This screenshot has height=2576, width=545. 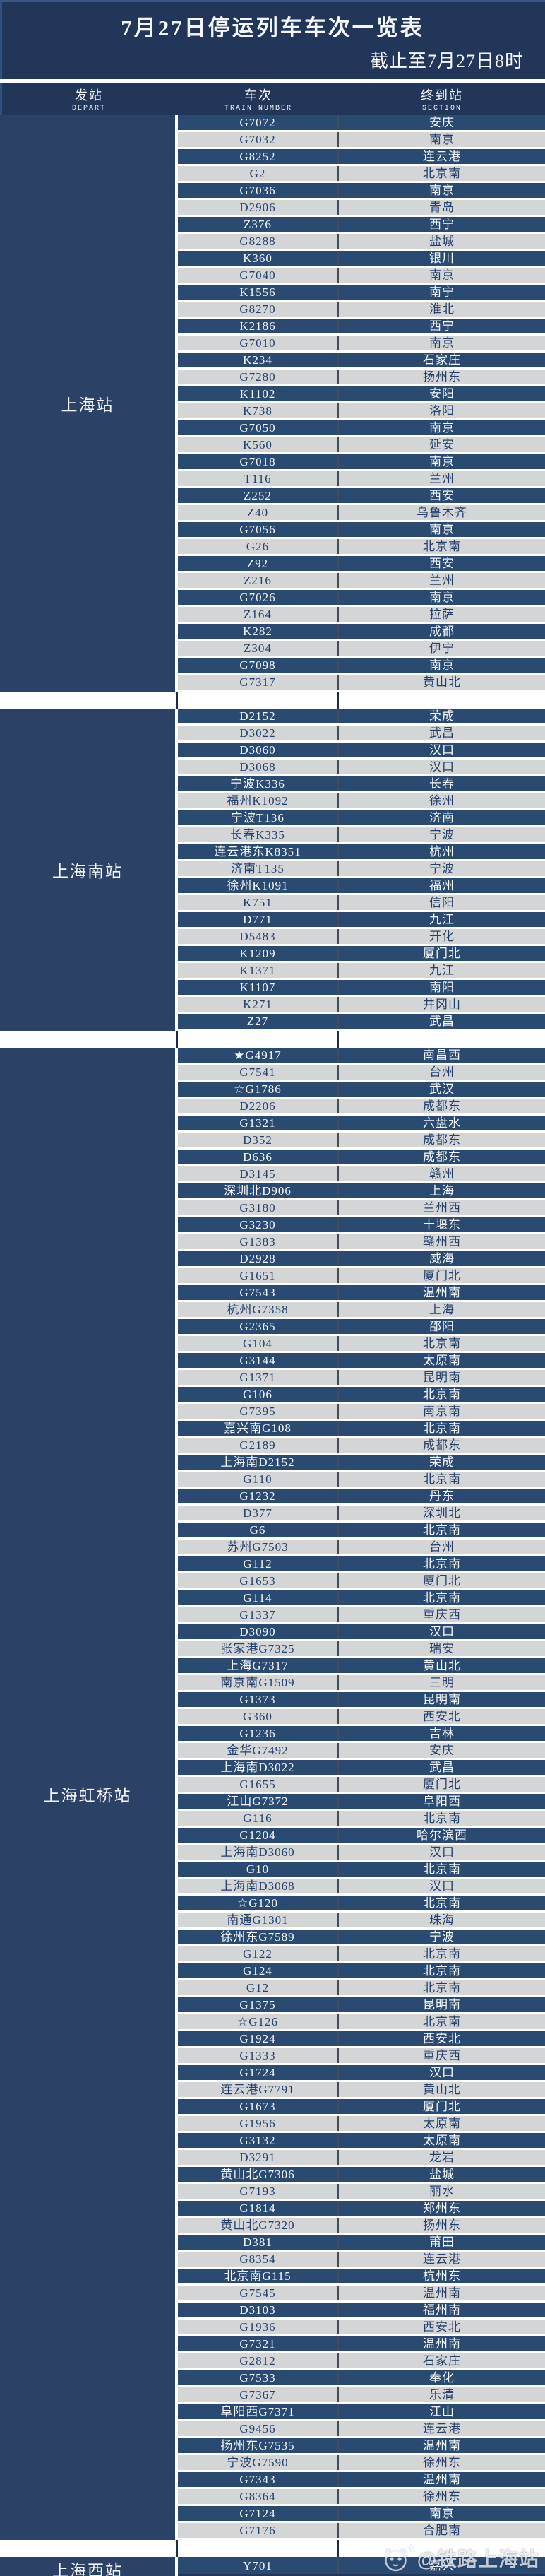 What do you see at coordinates (258, 478) in the screenshot?
I see `train-number-cell: T116` at bounding box center [258, 478].